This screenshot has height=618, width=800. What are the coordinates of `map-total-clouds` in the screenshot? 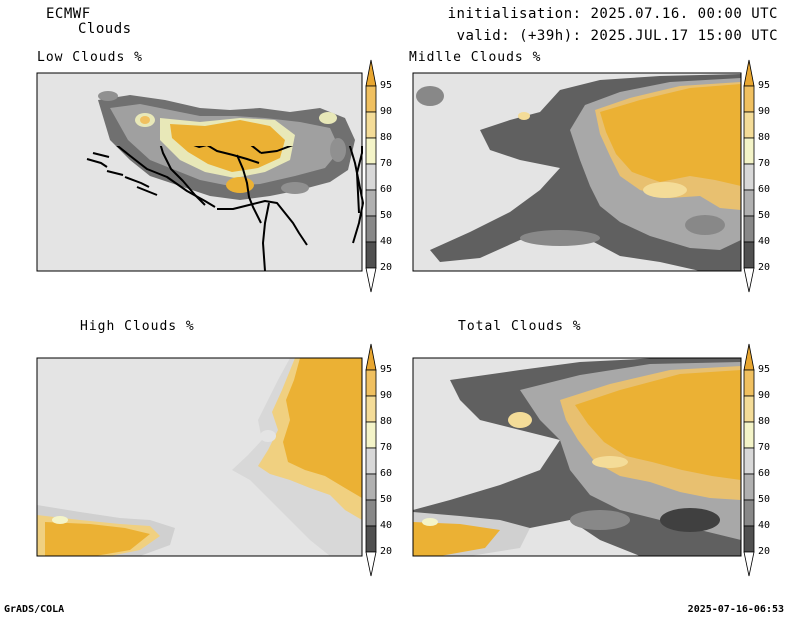 It's located at (577, 457).